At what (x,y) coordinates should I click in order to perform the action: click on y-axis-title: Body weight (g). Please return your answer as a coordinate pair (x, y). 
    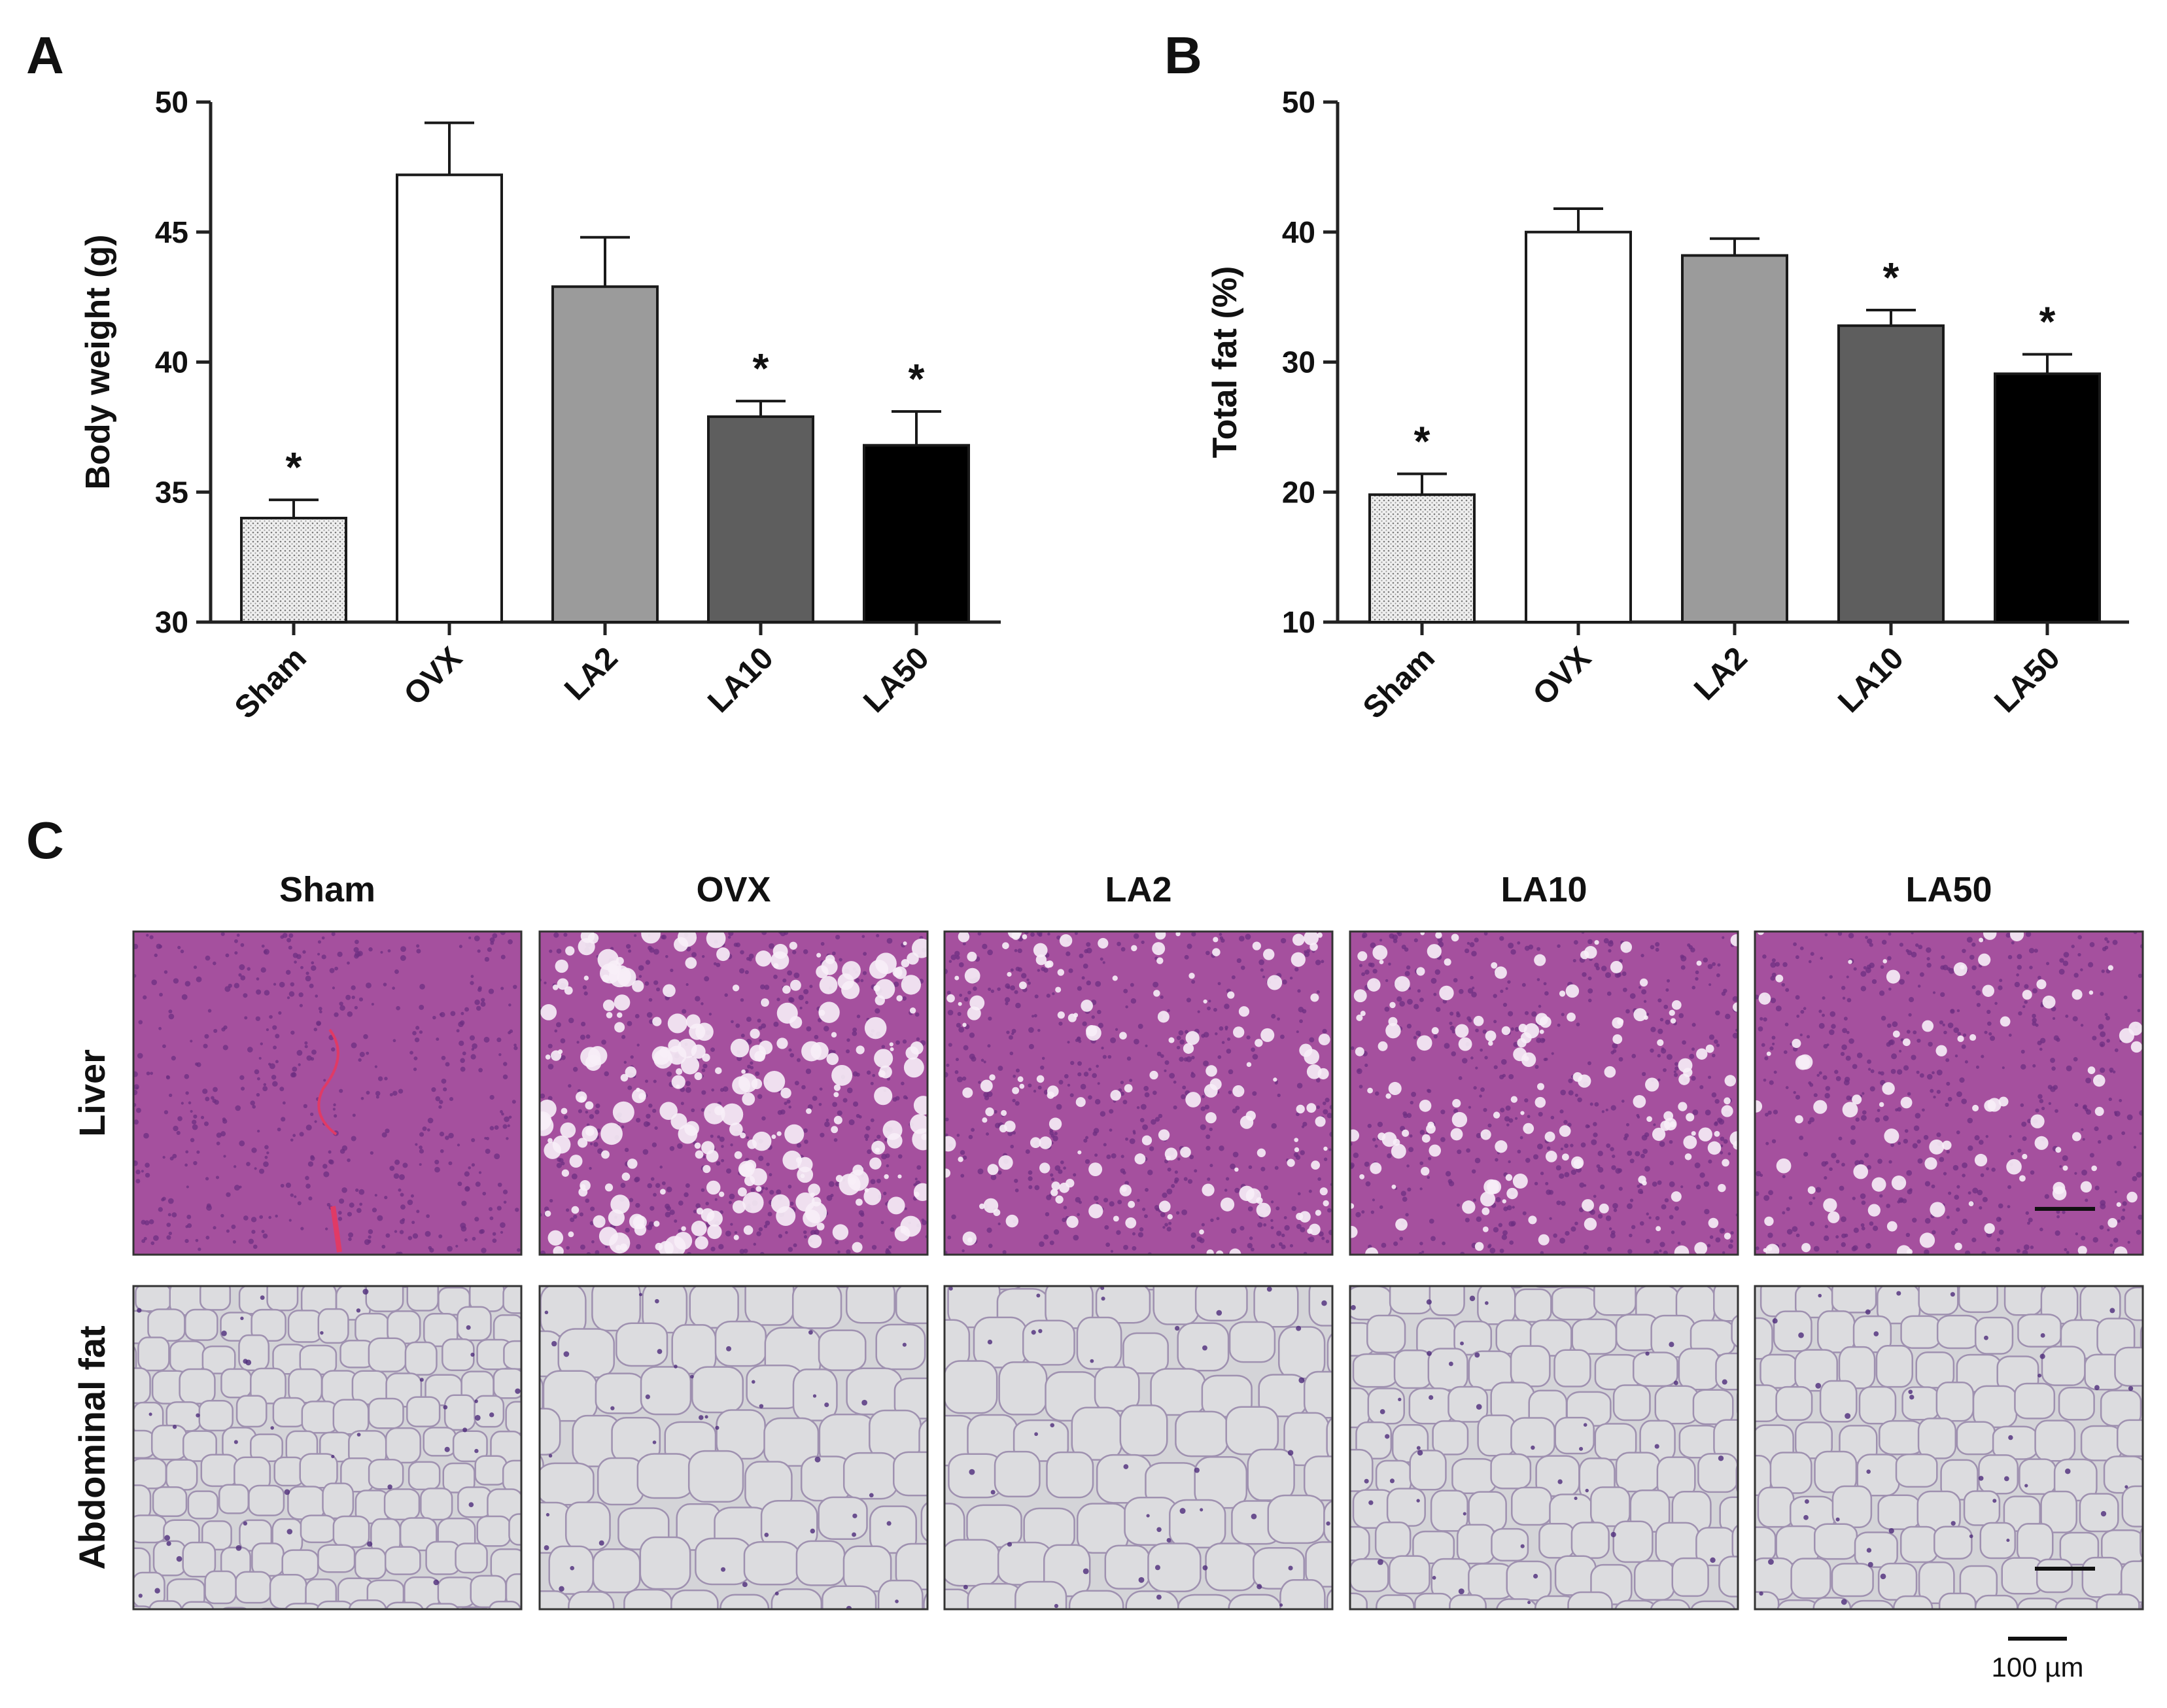
    Looking at the image, I should click on (98, 362).